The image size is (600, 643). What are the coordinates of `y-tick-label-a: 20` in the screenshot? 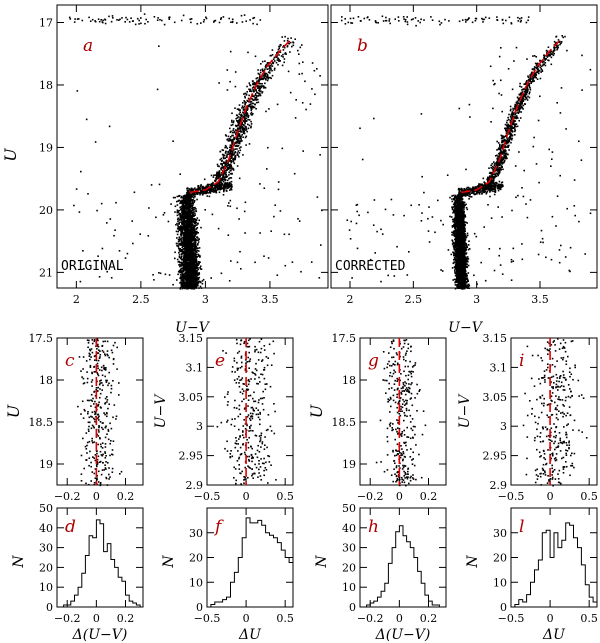 It's located at (46, 210).